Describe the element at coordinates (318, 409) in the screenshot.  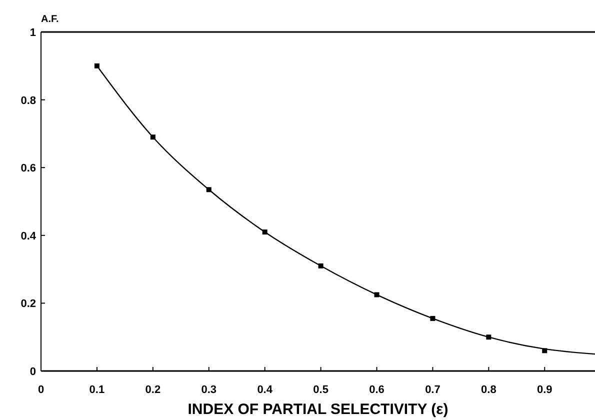
I see `x-axis-title: INDEX OF PARTIAL SELECTIVITY (ε)` at that location.